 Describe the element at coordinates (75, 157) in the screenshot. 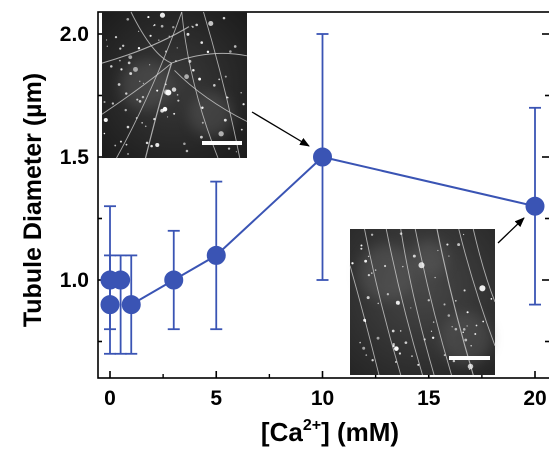

I see `y-tick-label: 1.5` at that location.